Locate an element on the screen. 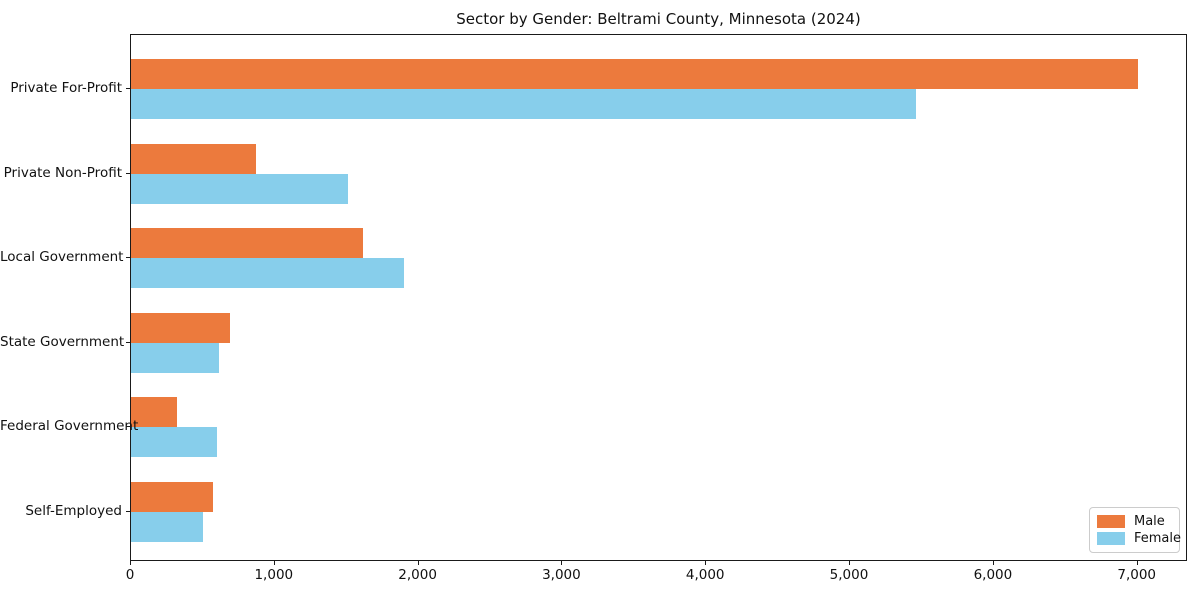  legend-swatch-male is located at coordinates (1111, 521).